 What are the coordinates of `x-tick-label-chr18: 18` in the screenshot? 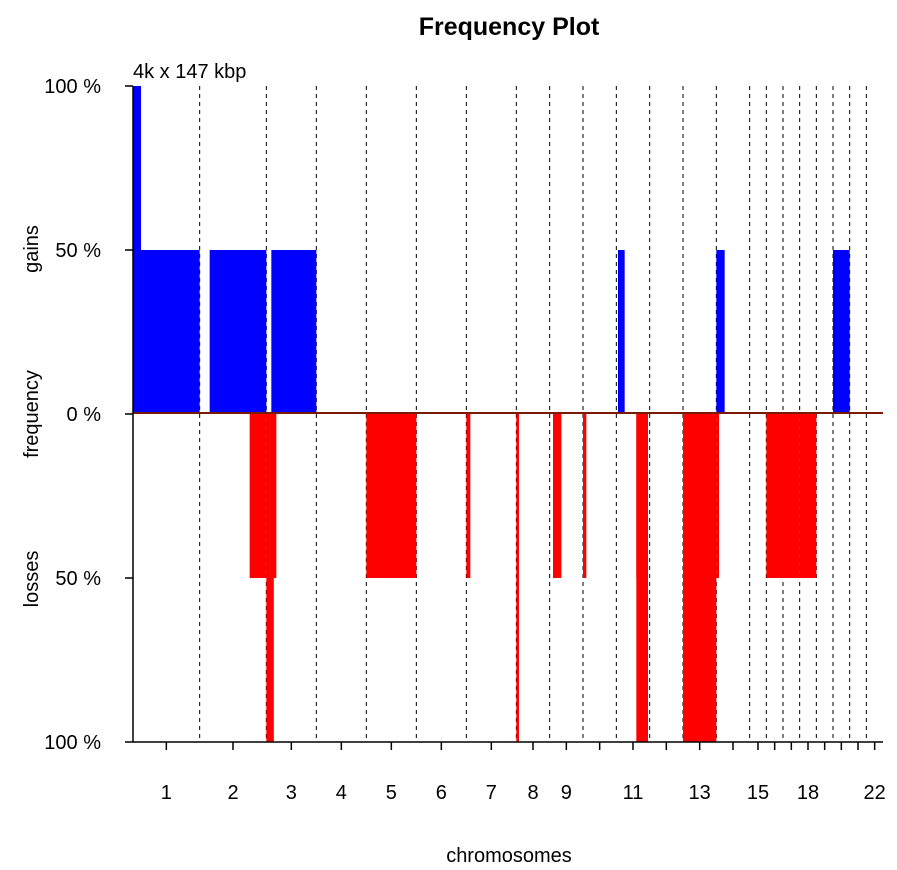 It's located at (808, 793).